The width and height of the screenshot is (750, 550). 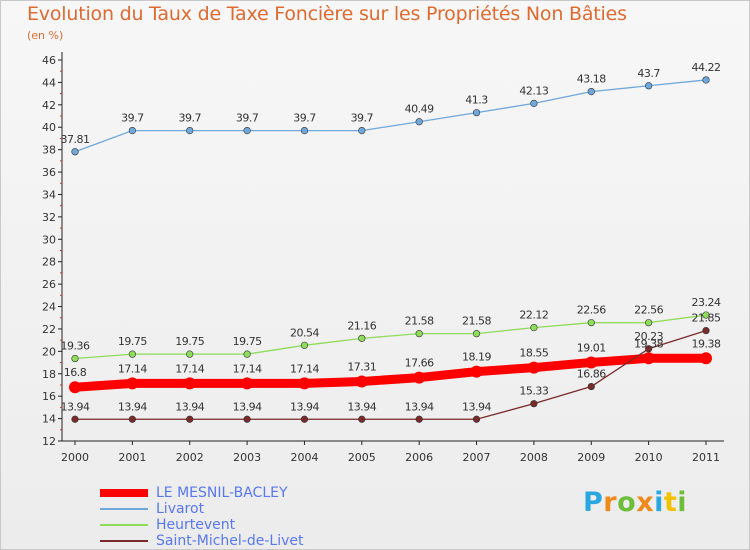 I want to click on x-tick-label: 2004, so click(x=304, y=457).